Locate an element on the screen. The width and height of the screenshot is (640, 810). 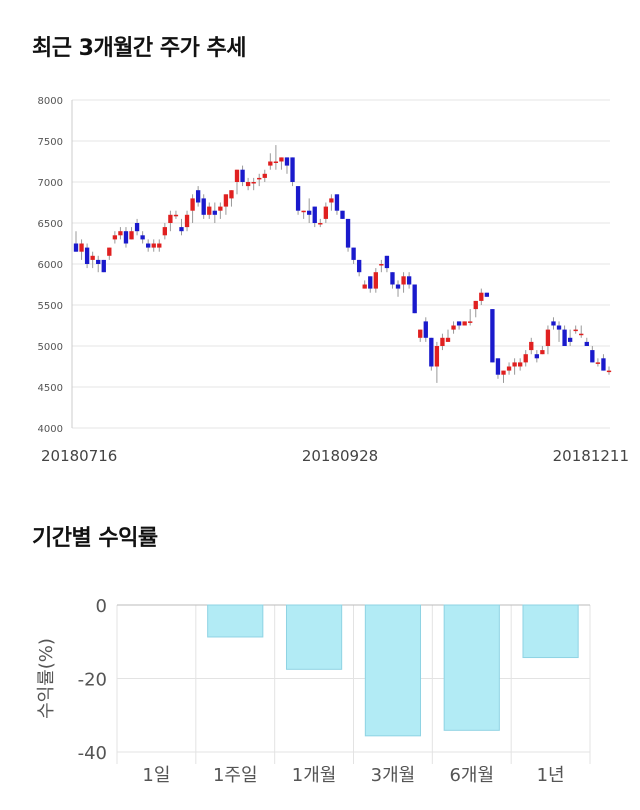
y-tick-label: 7500 is located at coordinates (50, 142).